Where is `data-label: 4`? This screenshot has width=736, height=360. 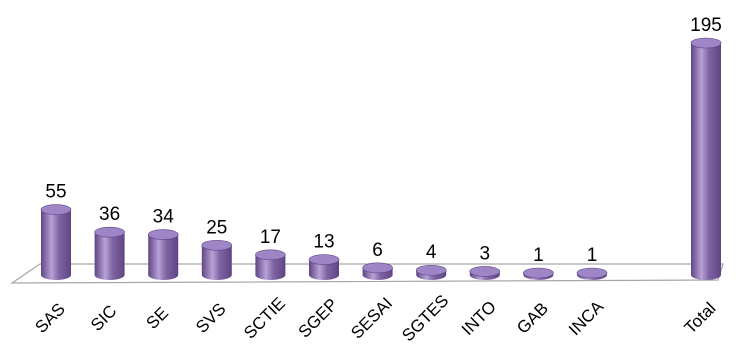
data-label: 4 is located at coordinates (431, 252).